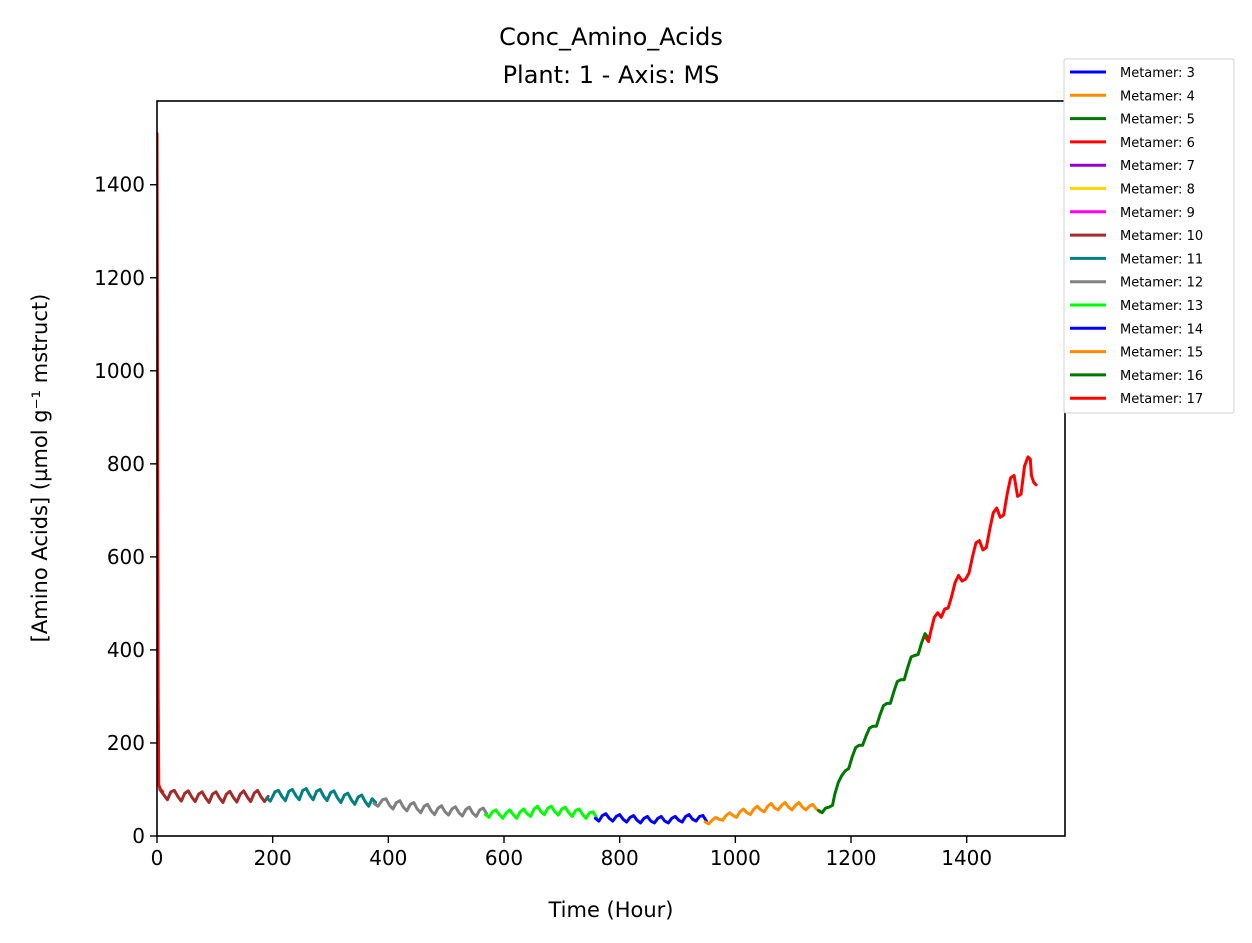 The width and height of the screenshot is (1252, 943). Describe the element at coordinates (1157, 190) in the screenshot. I see `legend-label: Metamer: 8` at that location.